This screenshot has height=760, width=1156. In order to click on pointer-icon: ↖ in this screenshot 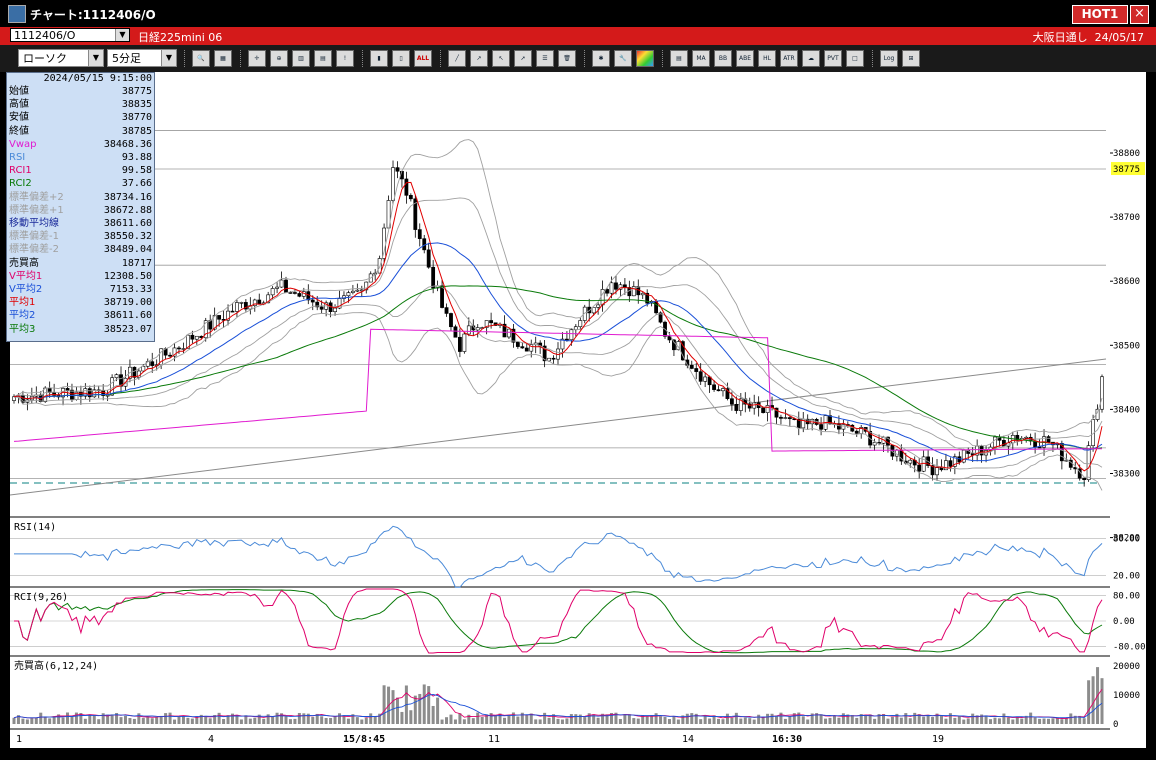, I will do `click(501, 58)`.